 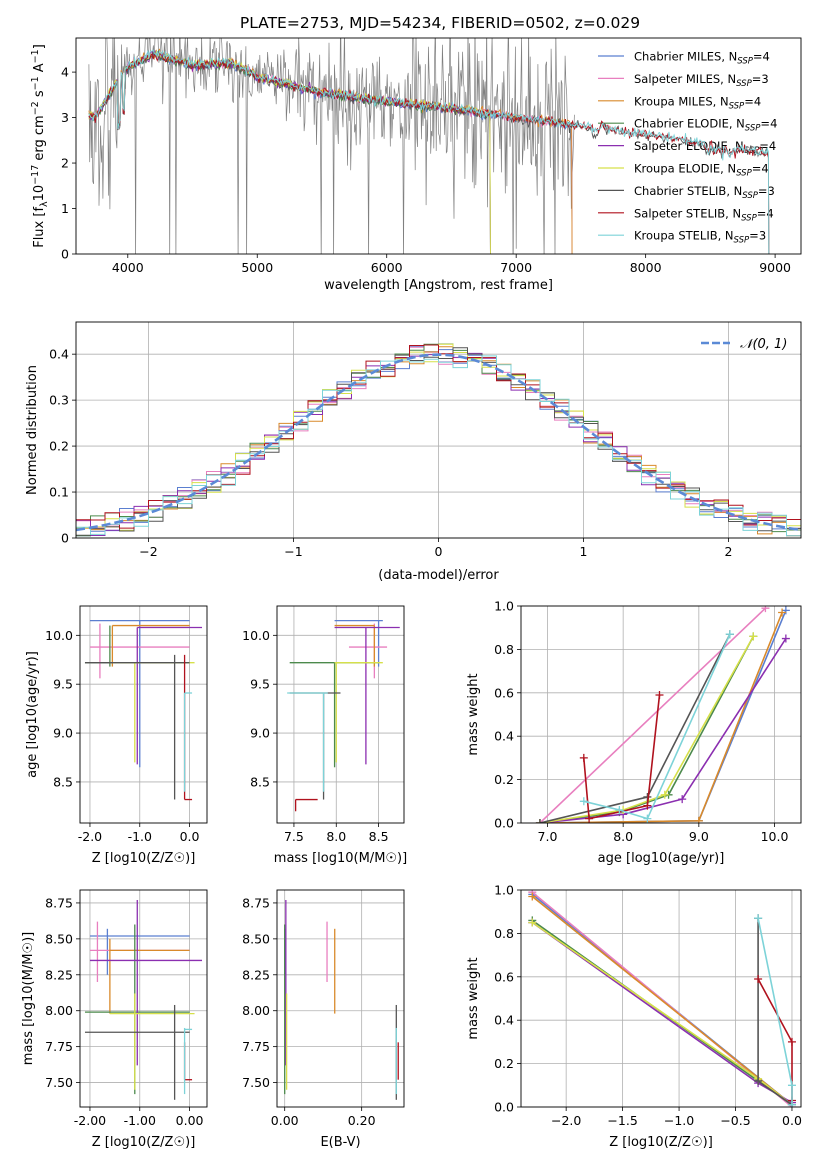 What do you see at coordinates (343, 716) in the screenshot?
I see `age_vs_mass-plot-area` at bounding box center [343, 716].